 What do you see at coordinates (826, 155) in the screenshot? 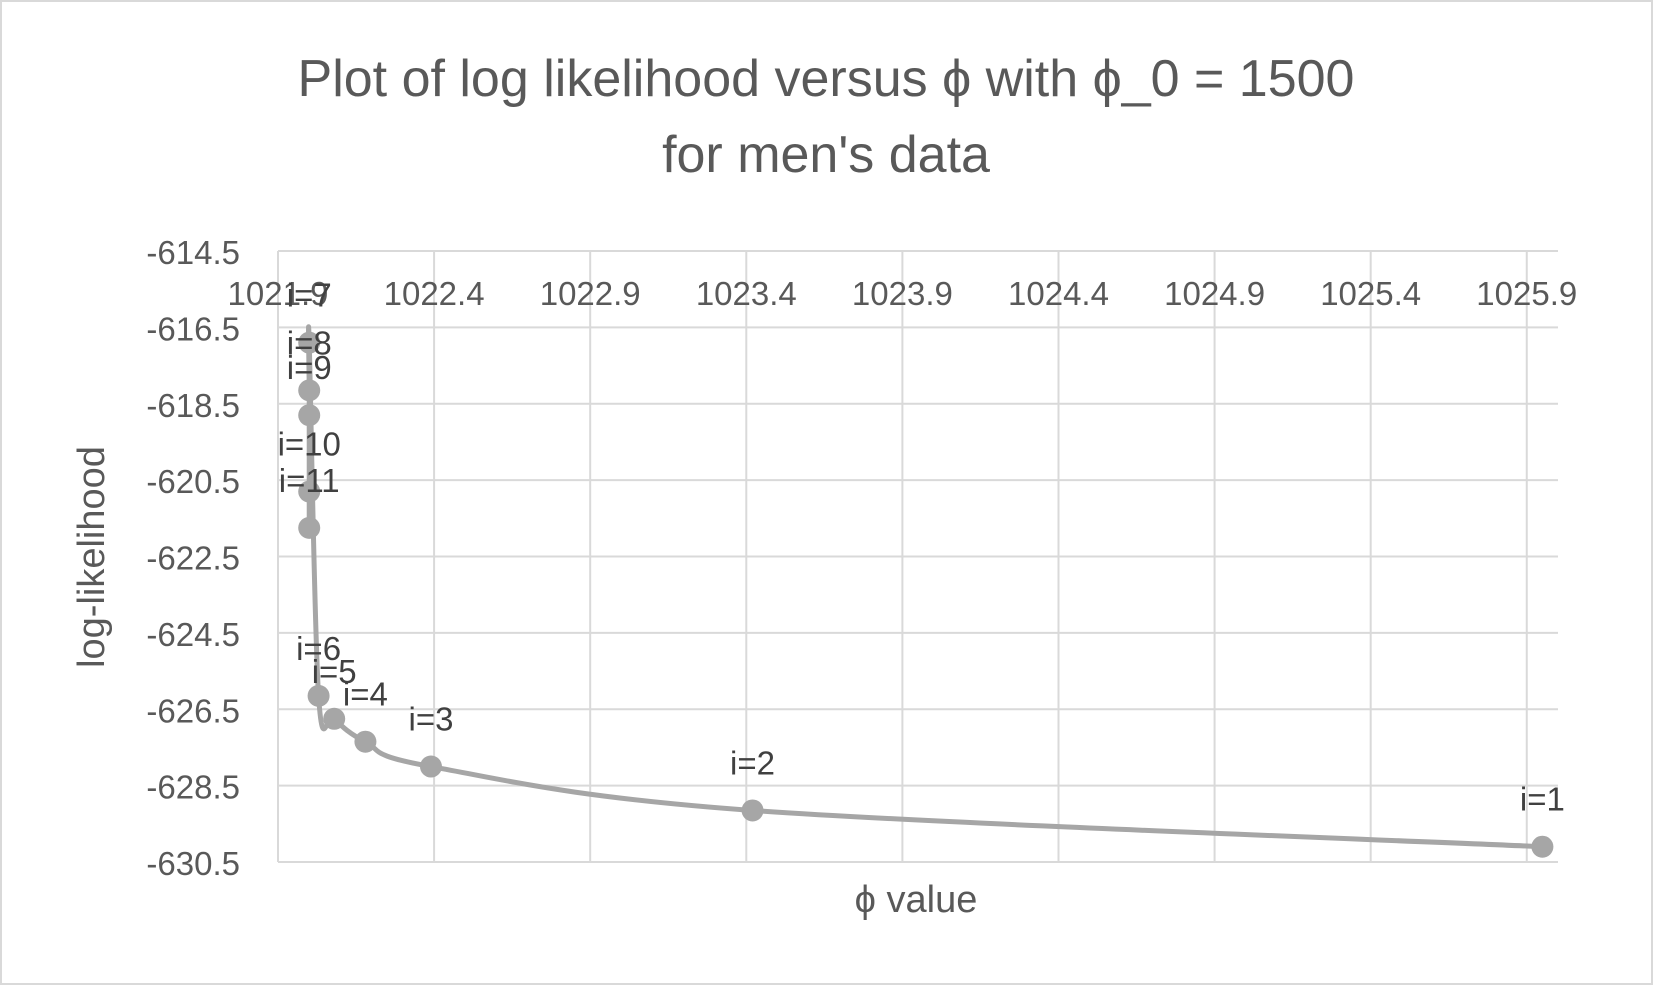
I see `chart-title-line-2: for men's data` at bounding box center [826, 155].